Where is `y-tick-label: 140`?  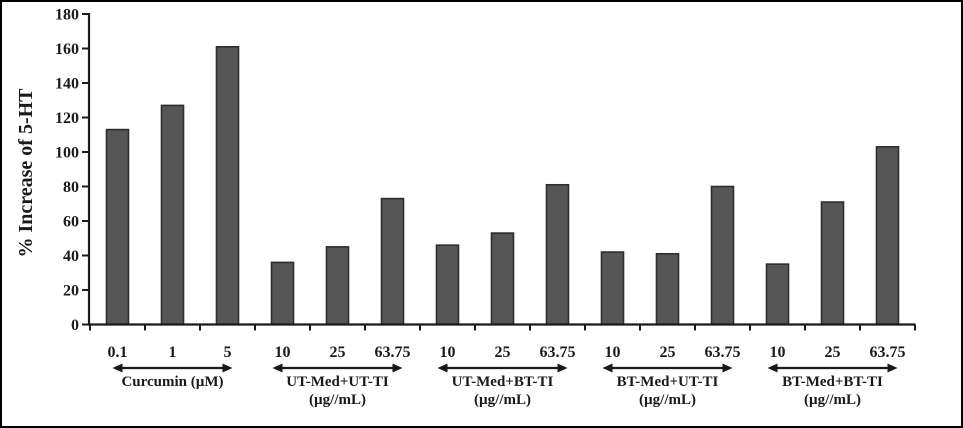
y-tick-label: 140 is located at coordinates (67, 84).